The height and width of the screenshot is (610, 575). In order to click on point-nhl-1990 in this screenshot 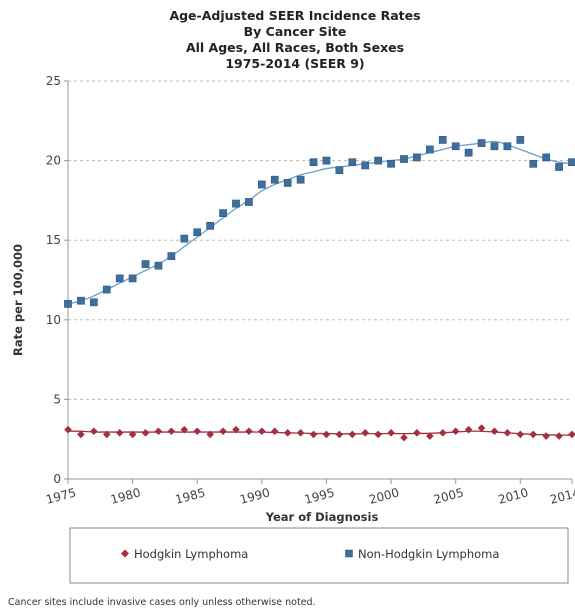, I will do `click(261, 184)`.